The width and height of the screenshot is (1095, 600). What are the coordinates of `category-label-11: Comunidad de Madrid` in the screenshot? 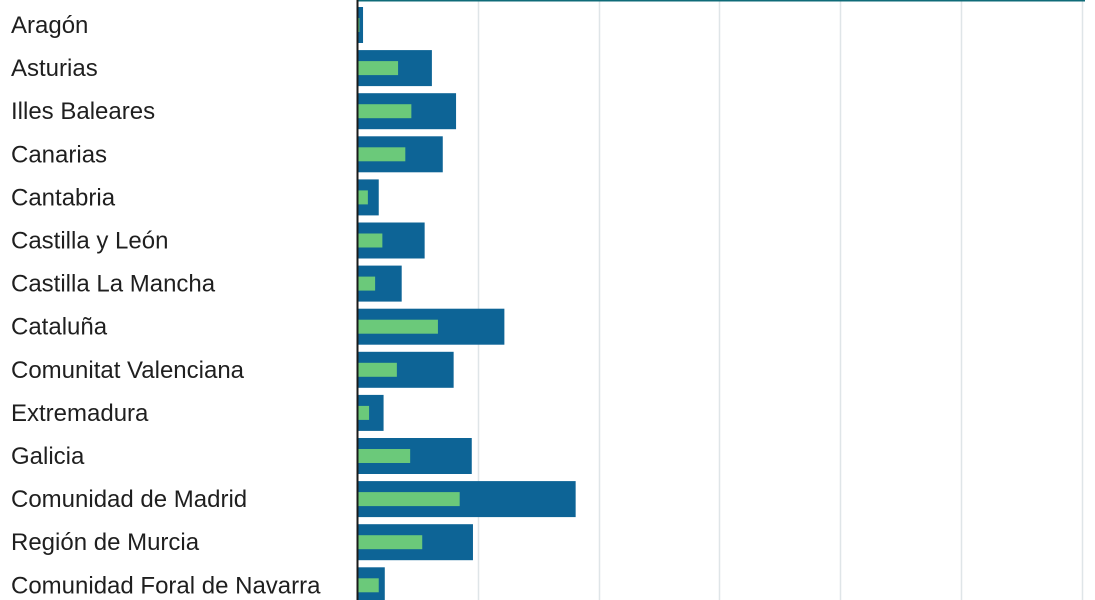 It's located at (129, 499).